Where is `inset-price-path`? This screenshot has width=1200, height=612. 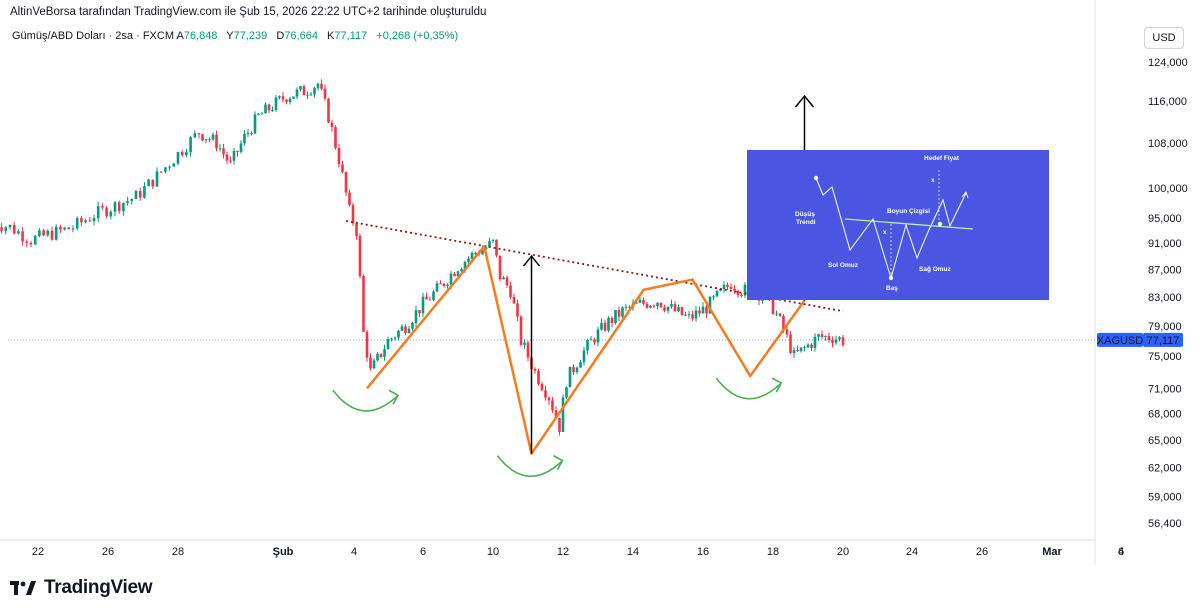
inset-price-path is located at coordinates (891, 228).